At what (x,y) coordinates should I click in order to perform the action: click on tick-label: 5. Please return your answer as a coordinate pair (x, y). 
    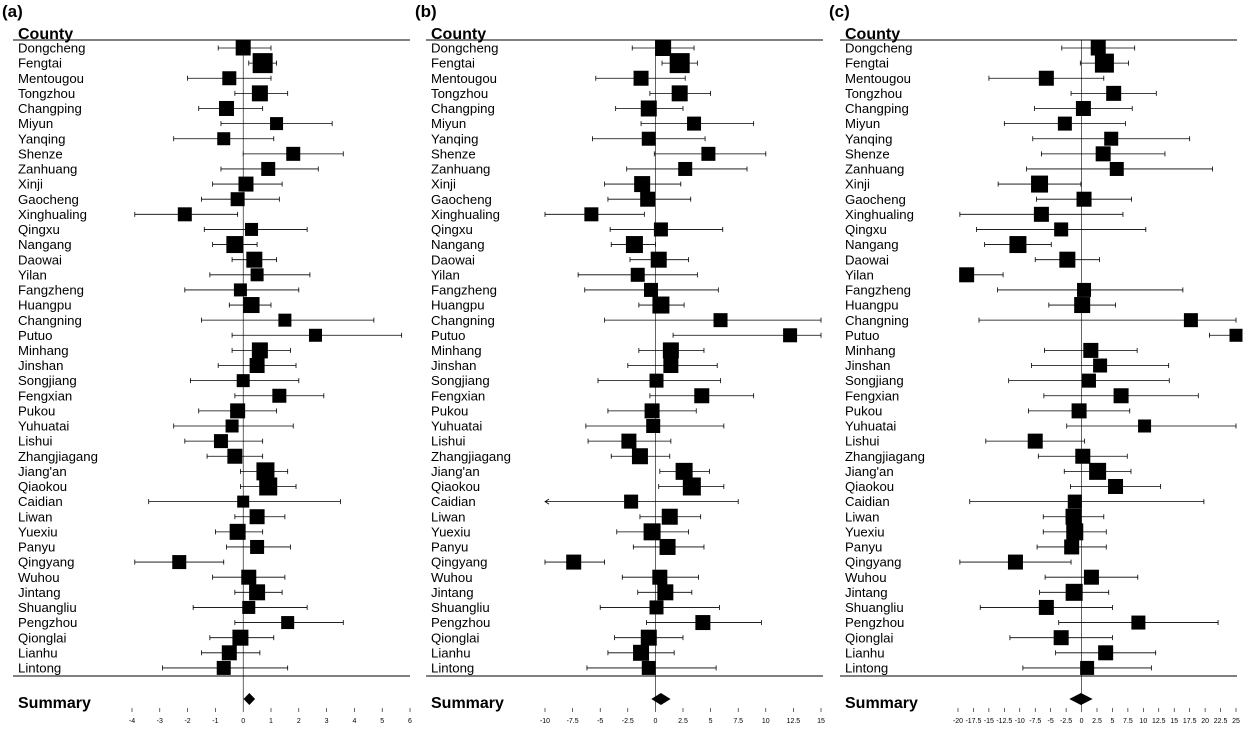
    Looking at the image, I should click on (382, 721).